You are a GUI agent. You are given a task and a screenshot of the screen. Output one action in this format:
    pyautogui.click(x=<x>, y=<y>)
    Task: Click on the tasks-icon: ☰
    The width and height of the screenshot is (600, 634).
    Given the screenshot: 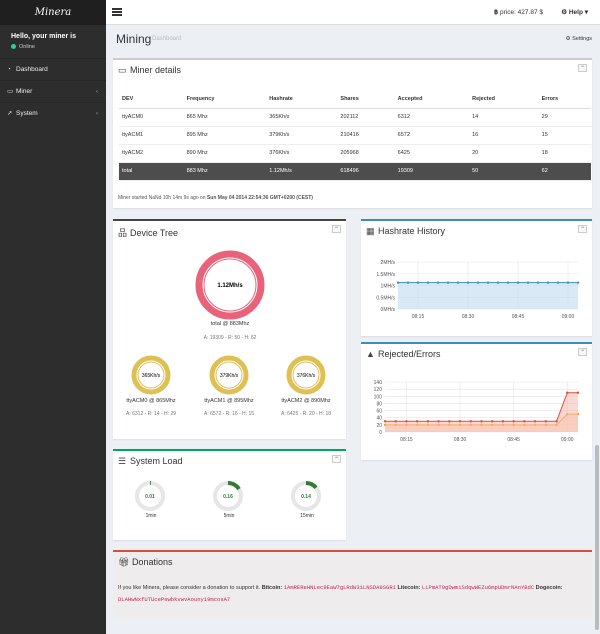 What is the action you would take?
    pyautogui.click(x=122, y=461)
    